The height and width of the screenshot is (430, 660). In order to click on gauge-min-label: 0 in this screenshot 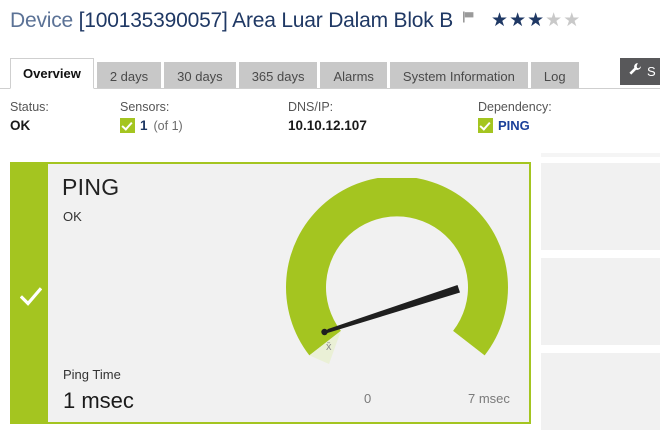, I will do `click(368, 398)`.